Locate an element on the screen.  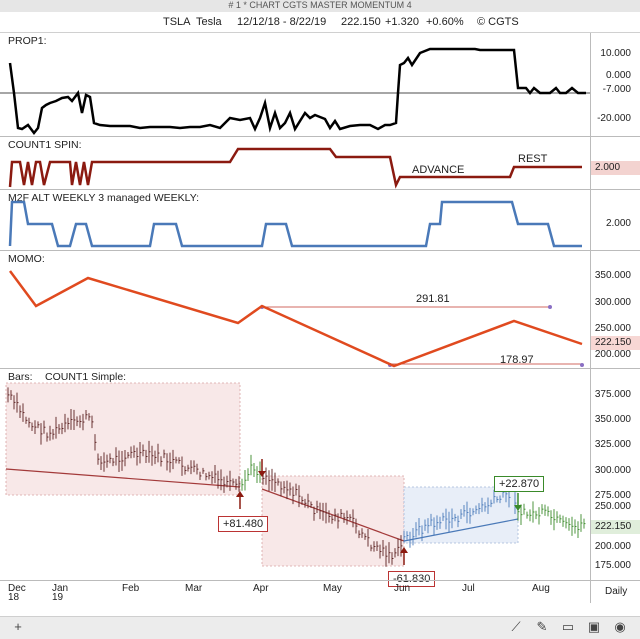
panel-icon: ▭ is located at coordinates (568, 626).